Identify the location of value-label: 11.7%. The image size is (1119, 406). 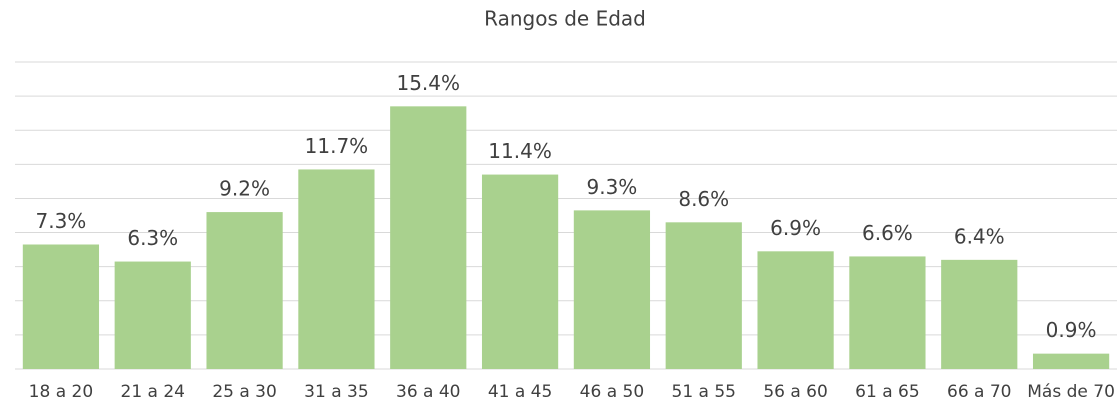
(337, 146).